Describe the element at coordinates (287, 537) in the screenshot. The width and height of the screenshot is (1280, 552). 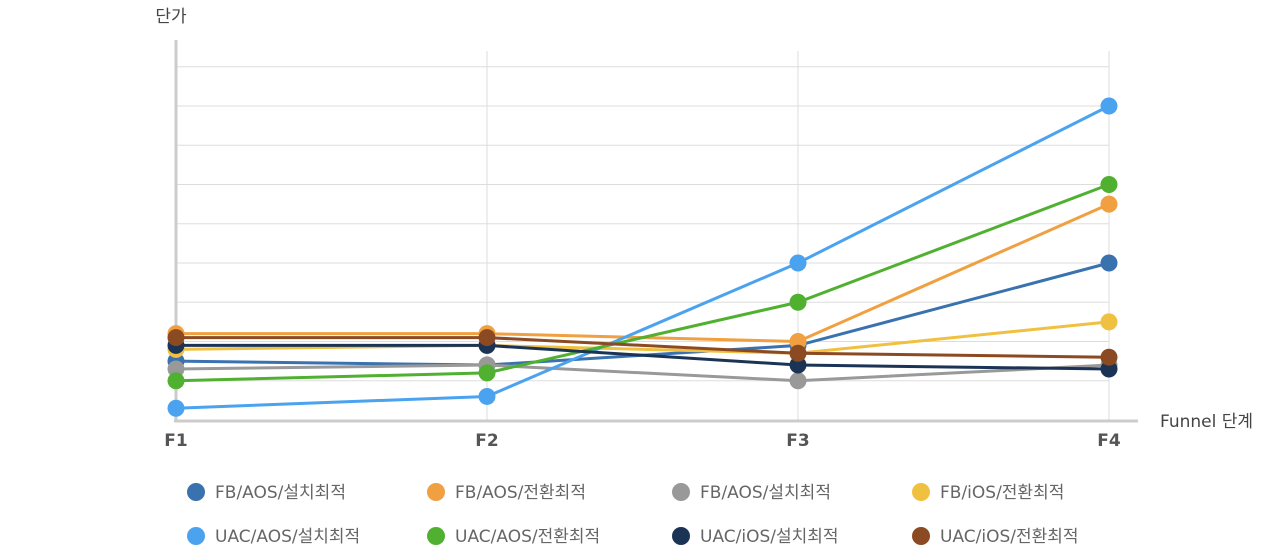
I see `legend-label: UAC/AOS/설치최적` at that location.